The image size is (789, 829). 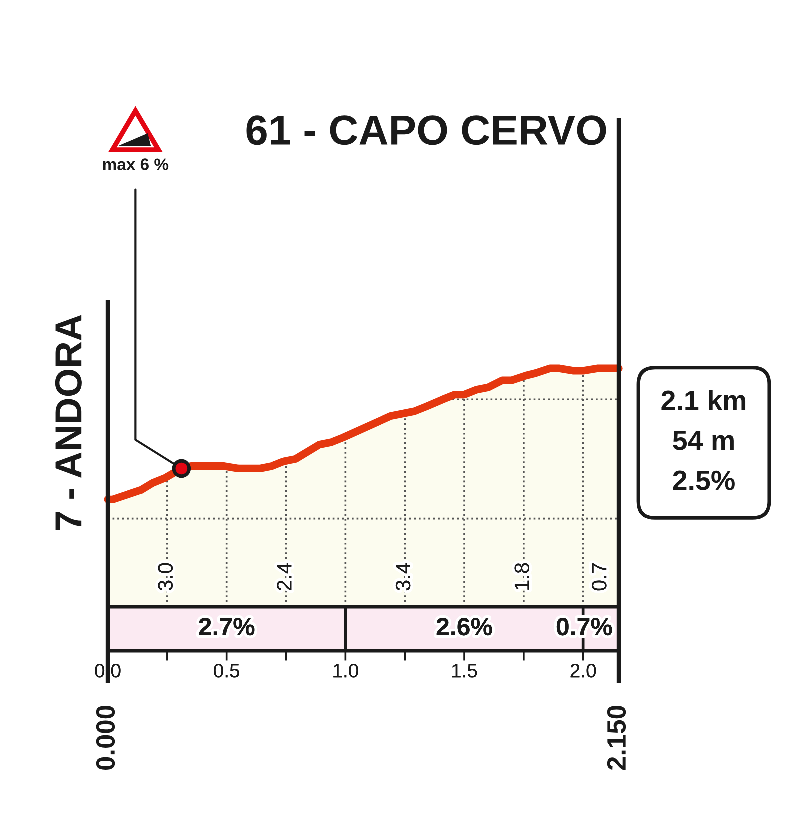 What do you see at coordinates (68, 422) in the screenshot?
I see `annotation: 7 - ANDORA` at bounding box center [68, 422].